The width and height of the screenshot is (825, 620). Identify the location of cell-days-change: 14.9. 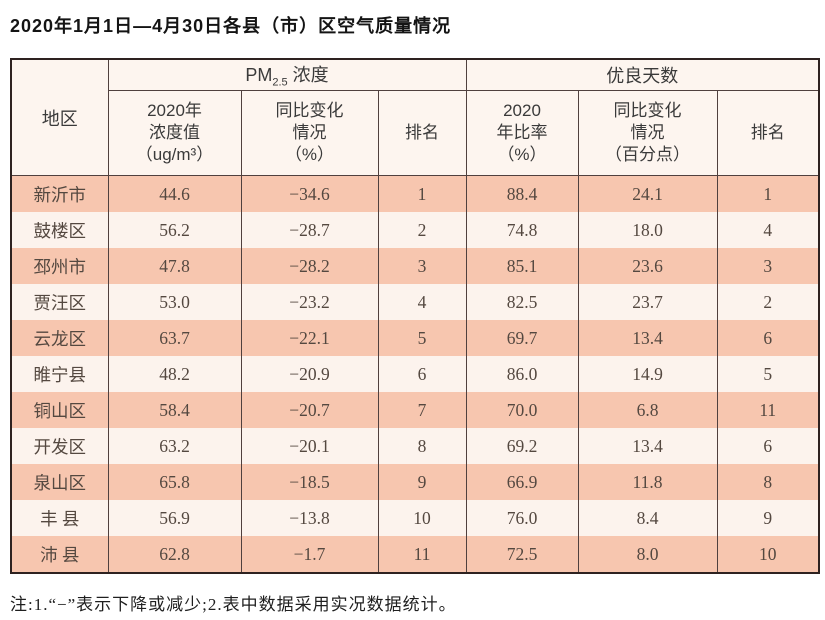
(647, 374).